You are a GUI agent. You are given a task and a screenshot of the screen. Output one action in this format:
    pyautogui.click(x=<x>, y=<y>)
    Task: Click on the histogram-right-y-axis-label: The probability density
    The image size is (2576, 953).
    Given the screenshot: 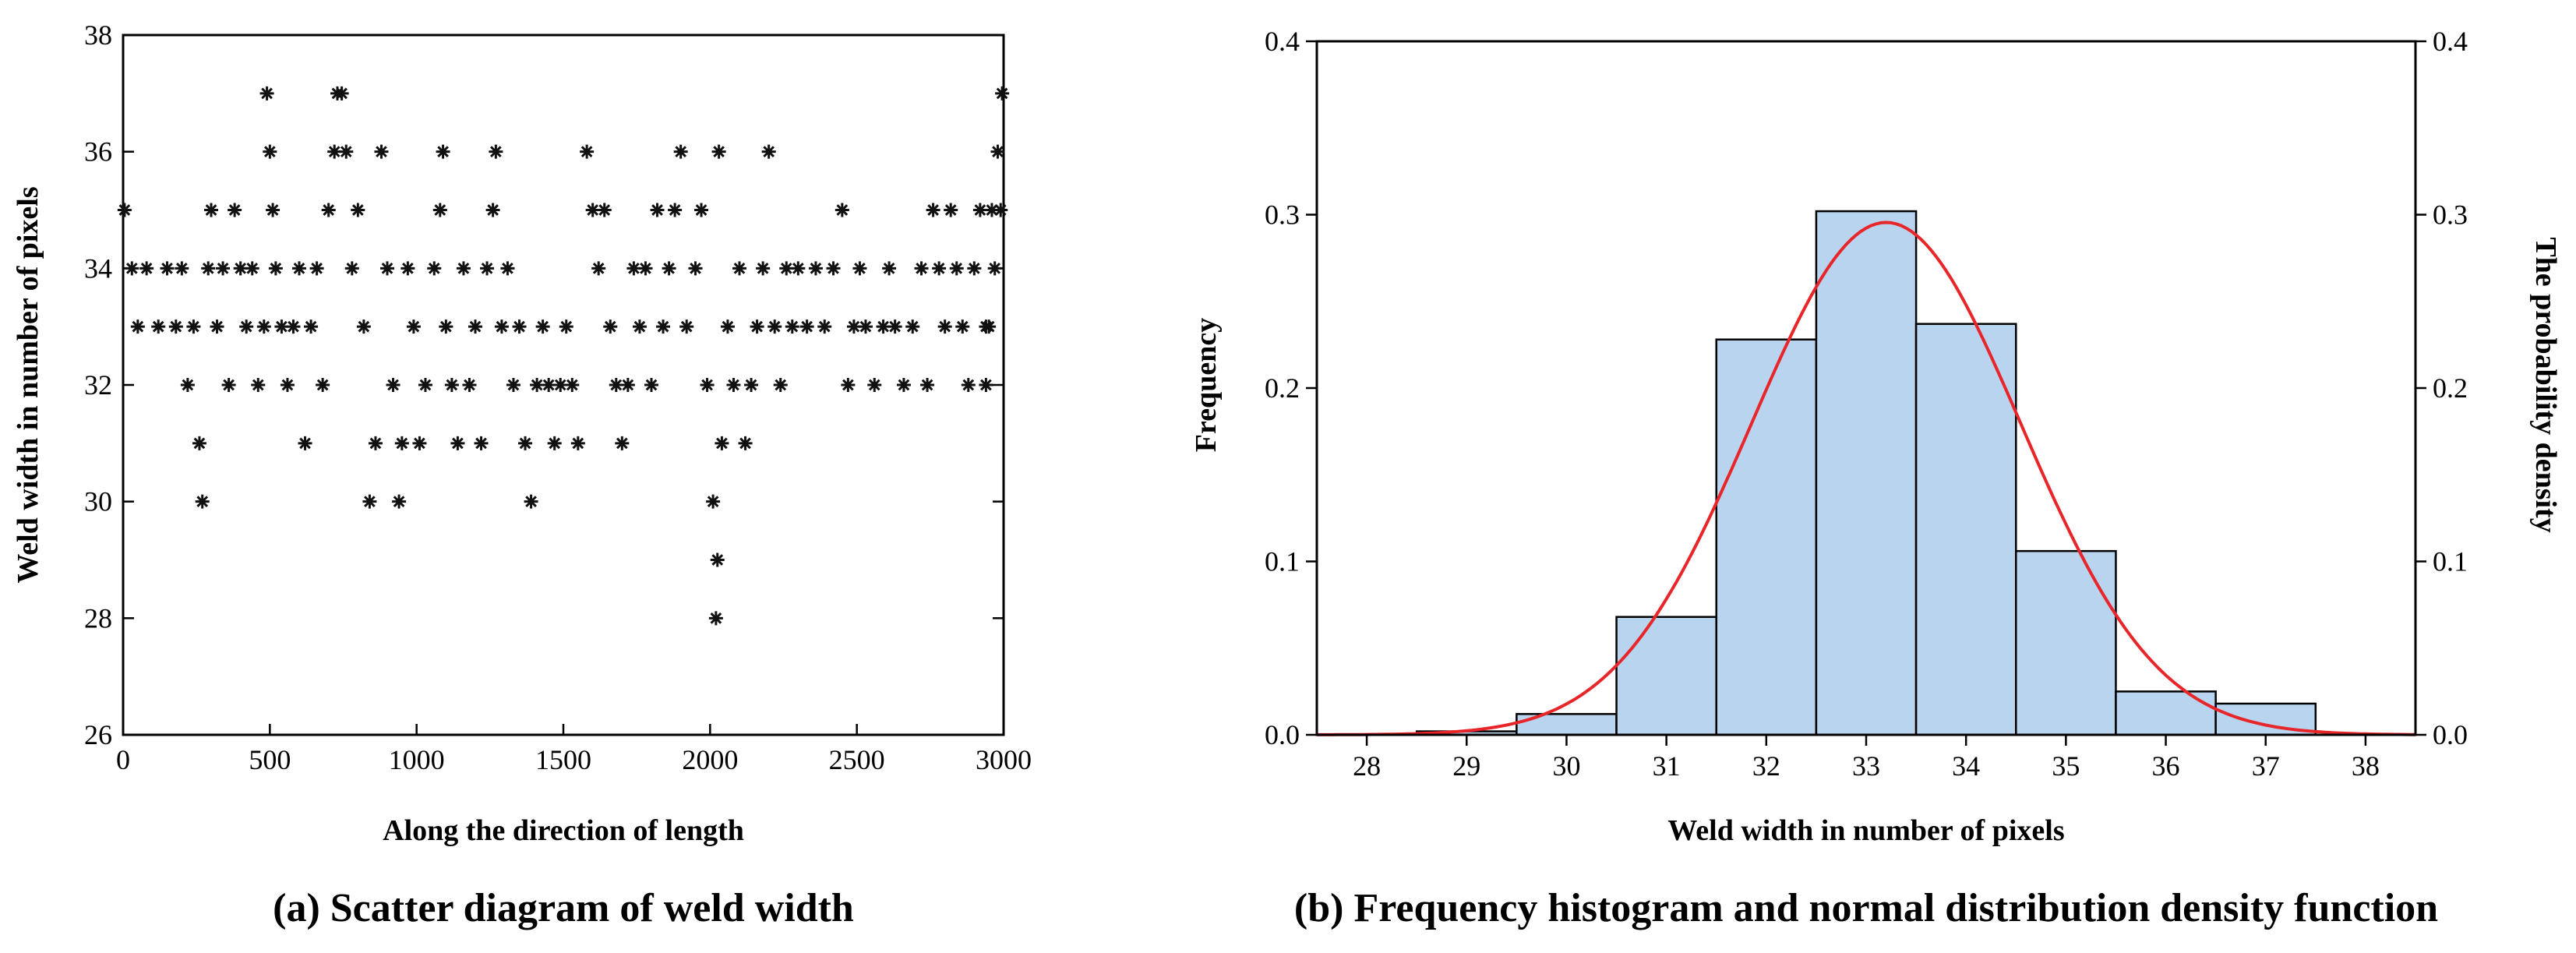 What is the action you would take?
    pyautogui.click(x=2545, y=384)
    